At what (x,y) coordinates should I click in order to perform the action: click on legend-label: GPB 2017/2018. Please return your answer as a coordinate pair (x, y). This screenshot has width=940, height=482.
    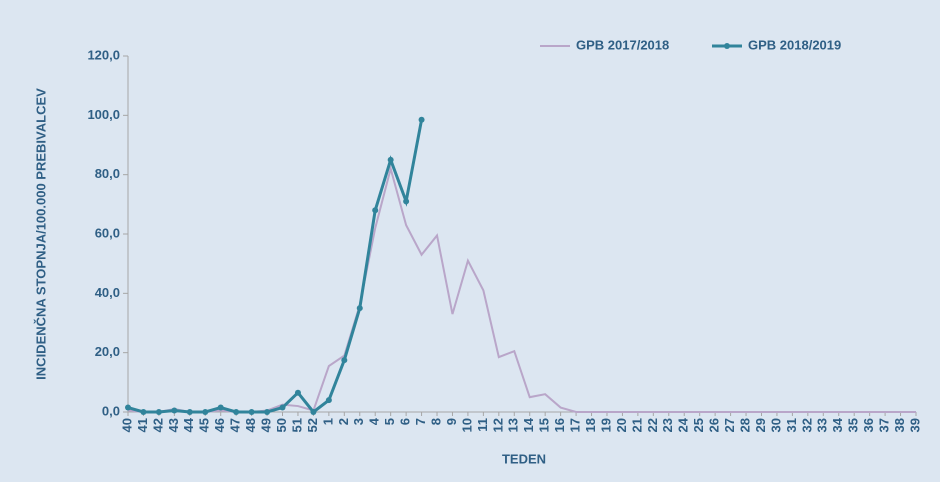
    Looking at the image, I should click on (622, 44).